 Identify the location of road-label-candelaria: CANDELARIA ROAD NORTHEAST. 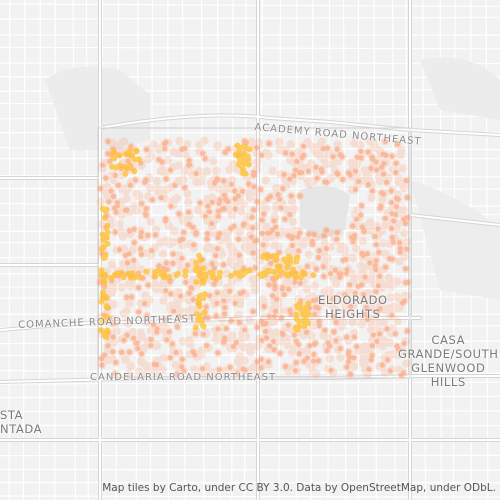
(183, 377).